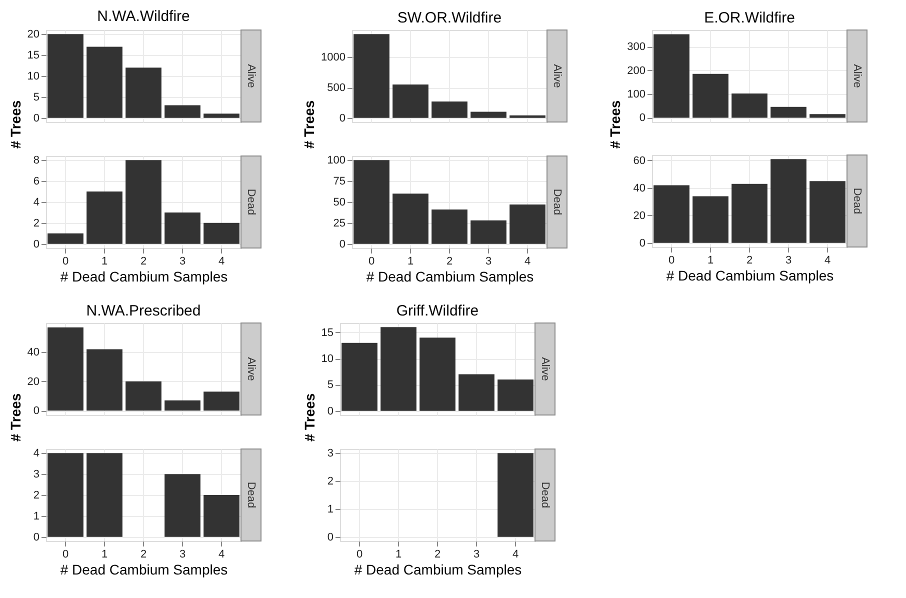 The width and height of the screenshot is (906, 598). What do you see at coordinates (437, 311) in the screenshot?
I see `chart-title: Griff.Wildfire` at bounding box center [437, 311].